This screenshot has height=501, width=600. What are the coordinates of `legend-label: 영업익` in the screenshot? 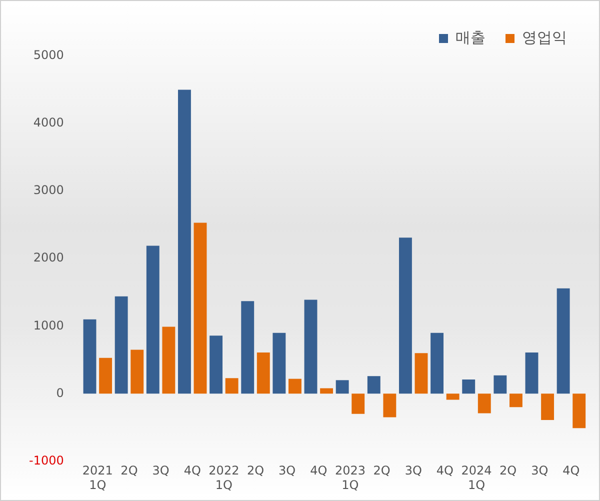 It's located at (544, 37).